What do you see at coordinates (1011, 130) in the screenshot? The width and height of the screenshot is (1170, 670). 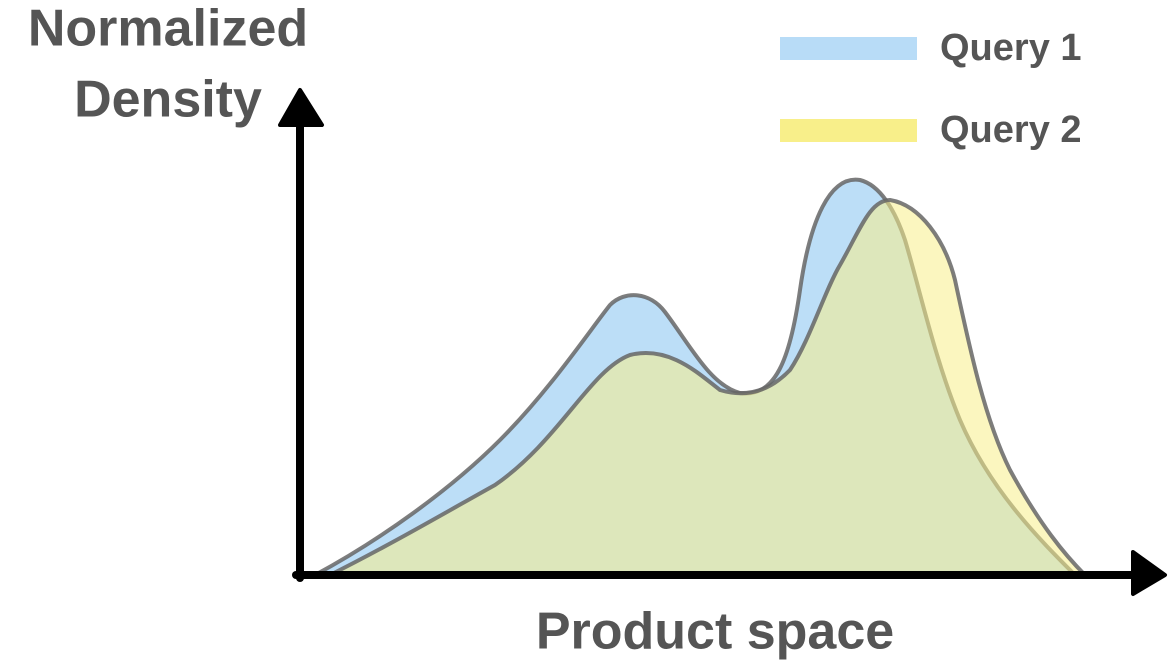 I see `legend-label: Query 2` at bounding box center [1011, 130].